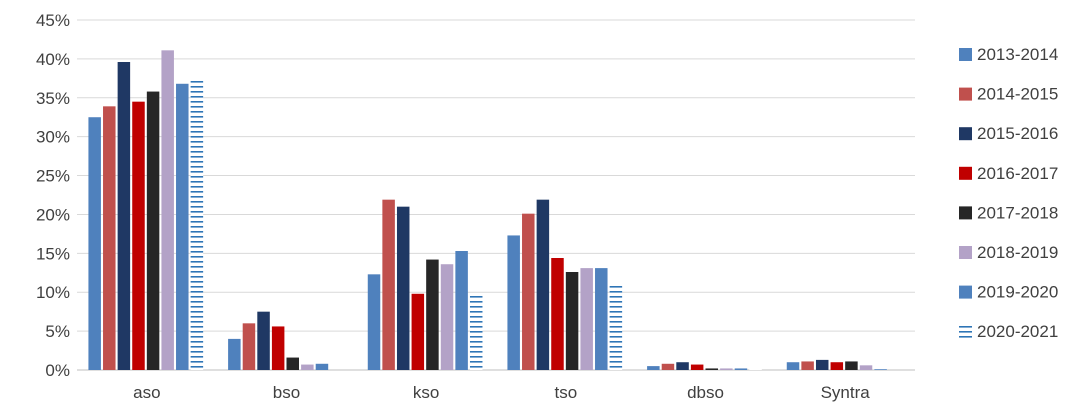 The image size is (1086, 415). I want to click on y-tick-label: 20%, so click(53, 214).